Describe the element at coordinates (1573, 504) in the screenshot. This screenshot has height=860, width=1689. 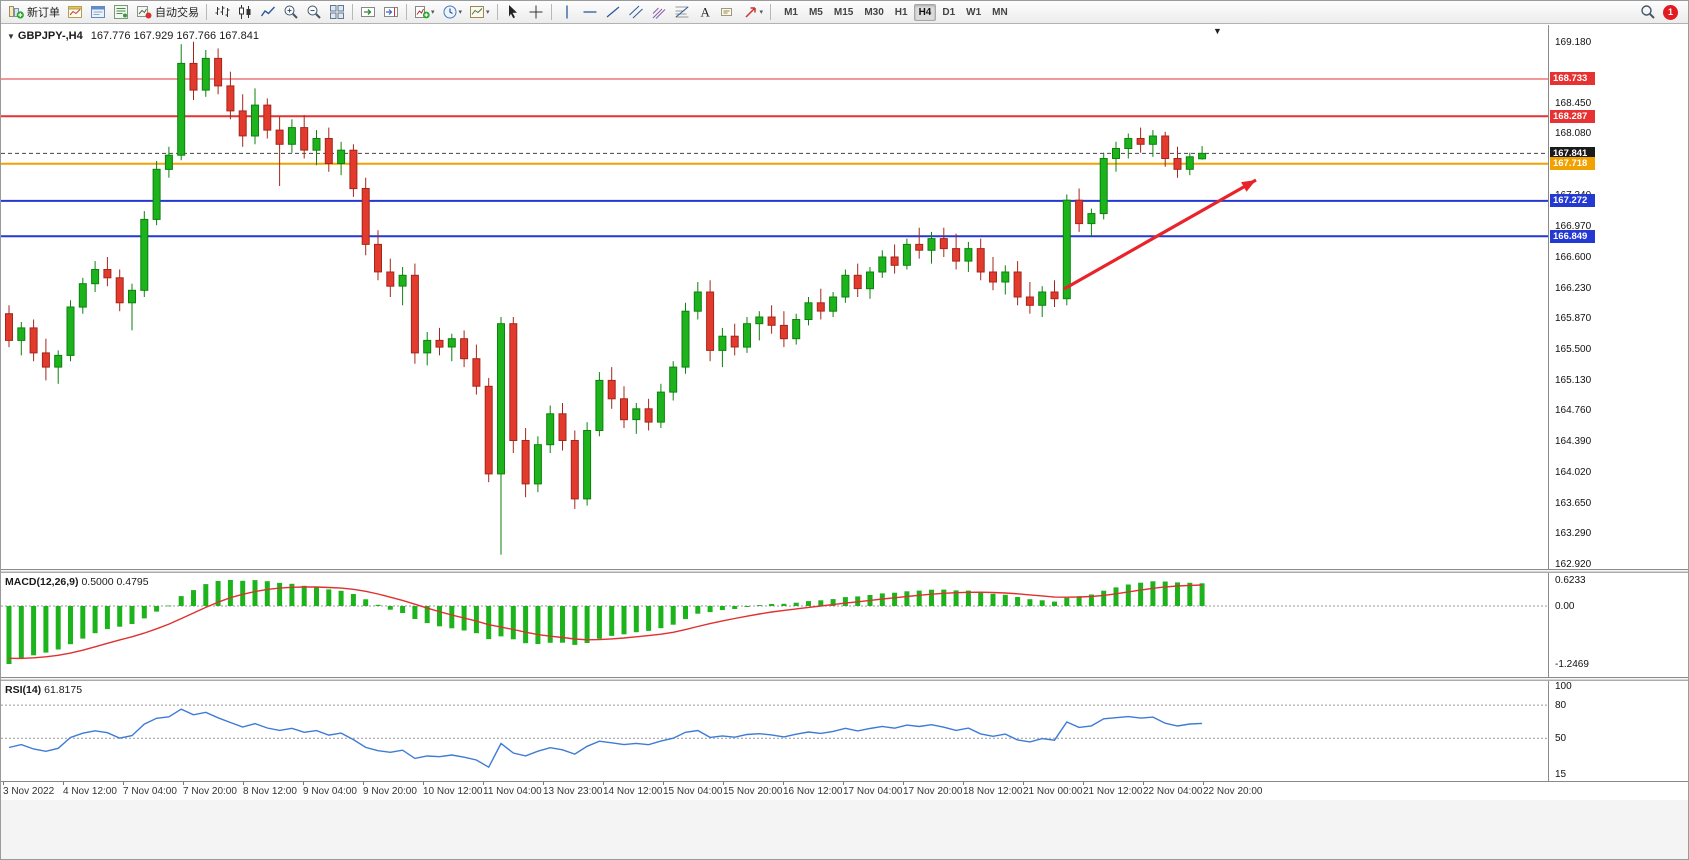
I see `price-axis-label: 163.650` at that location.